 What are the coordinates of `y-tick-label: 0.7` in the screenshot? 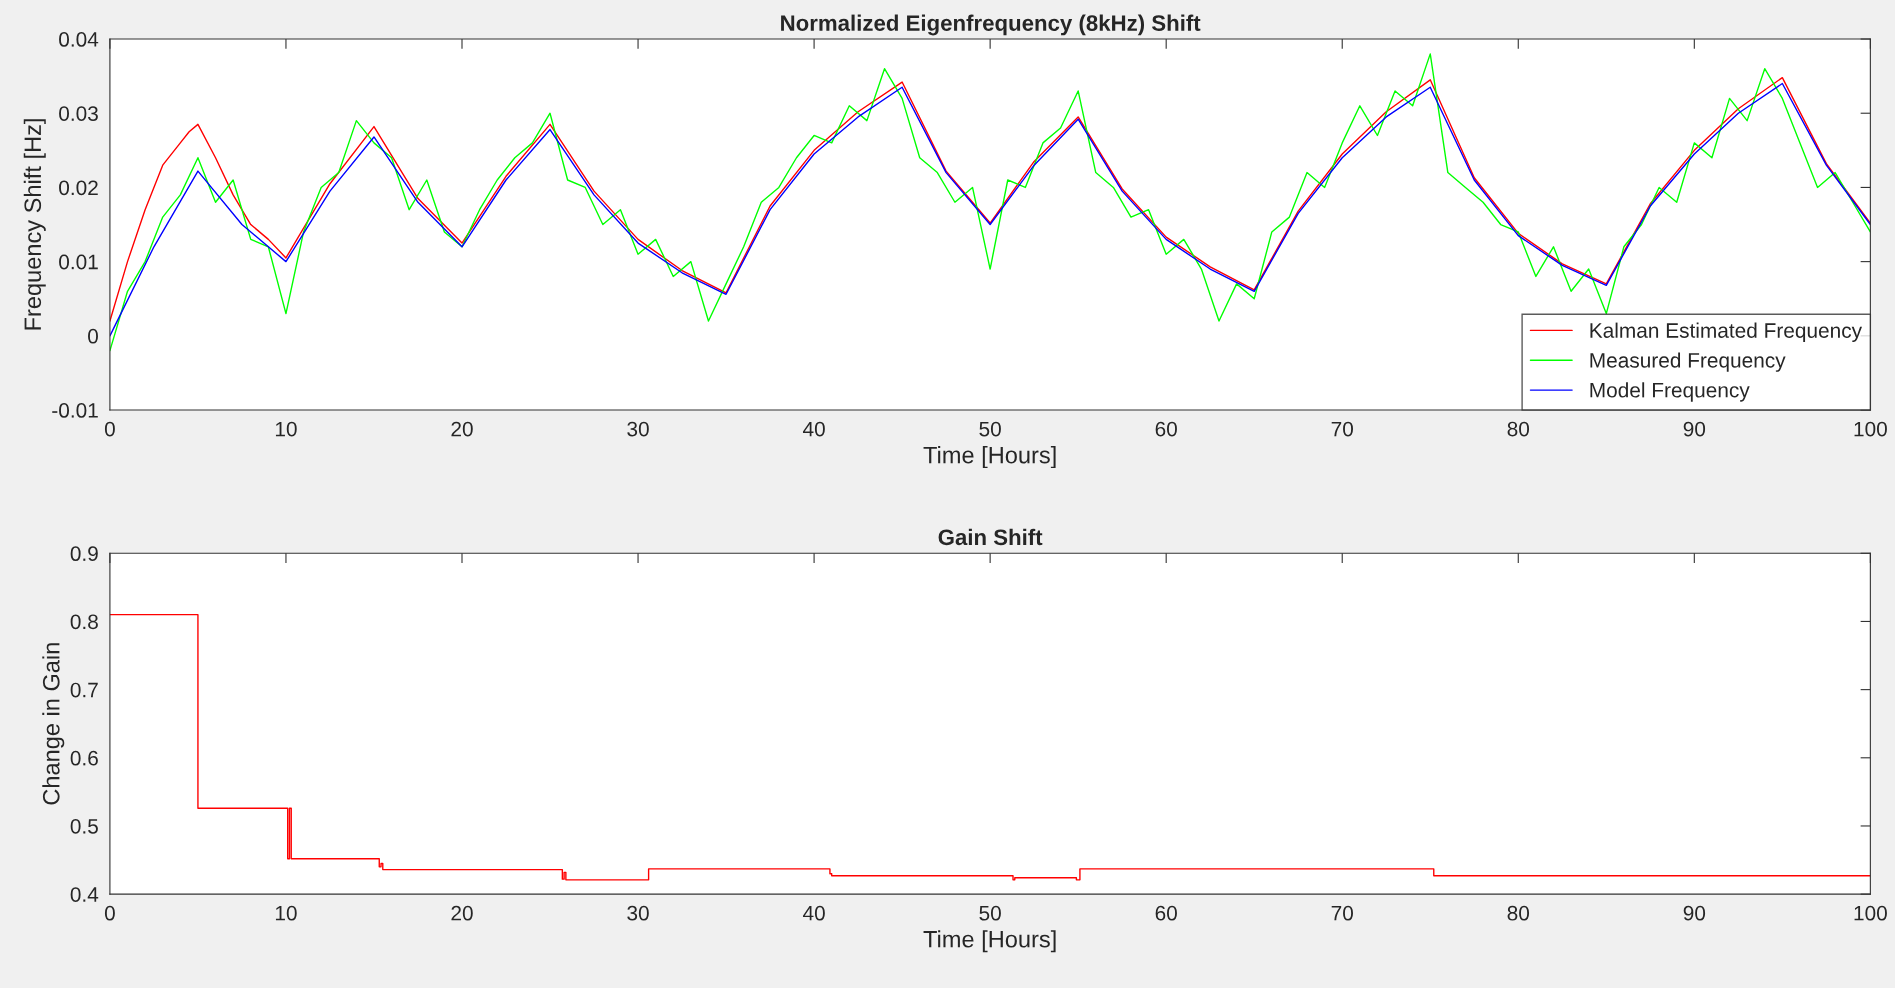 It's located at (84, 690).